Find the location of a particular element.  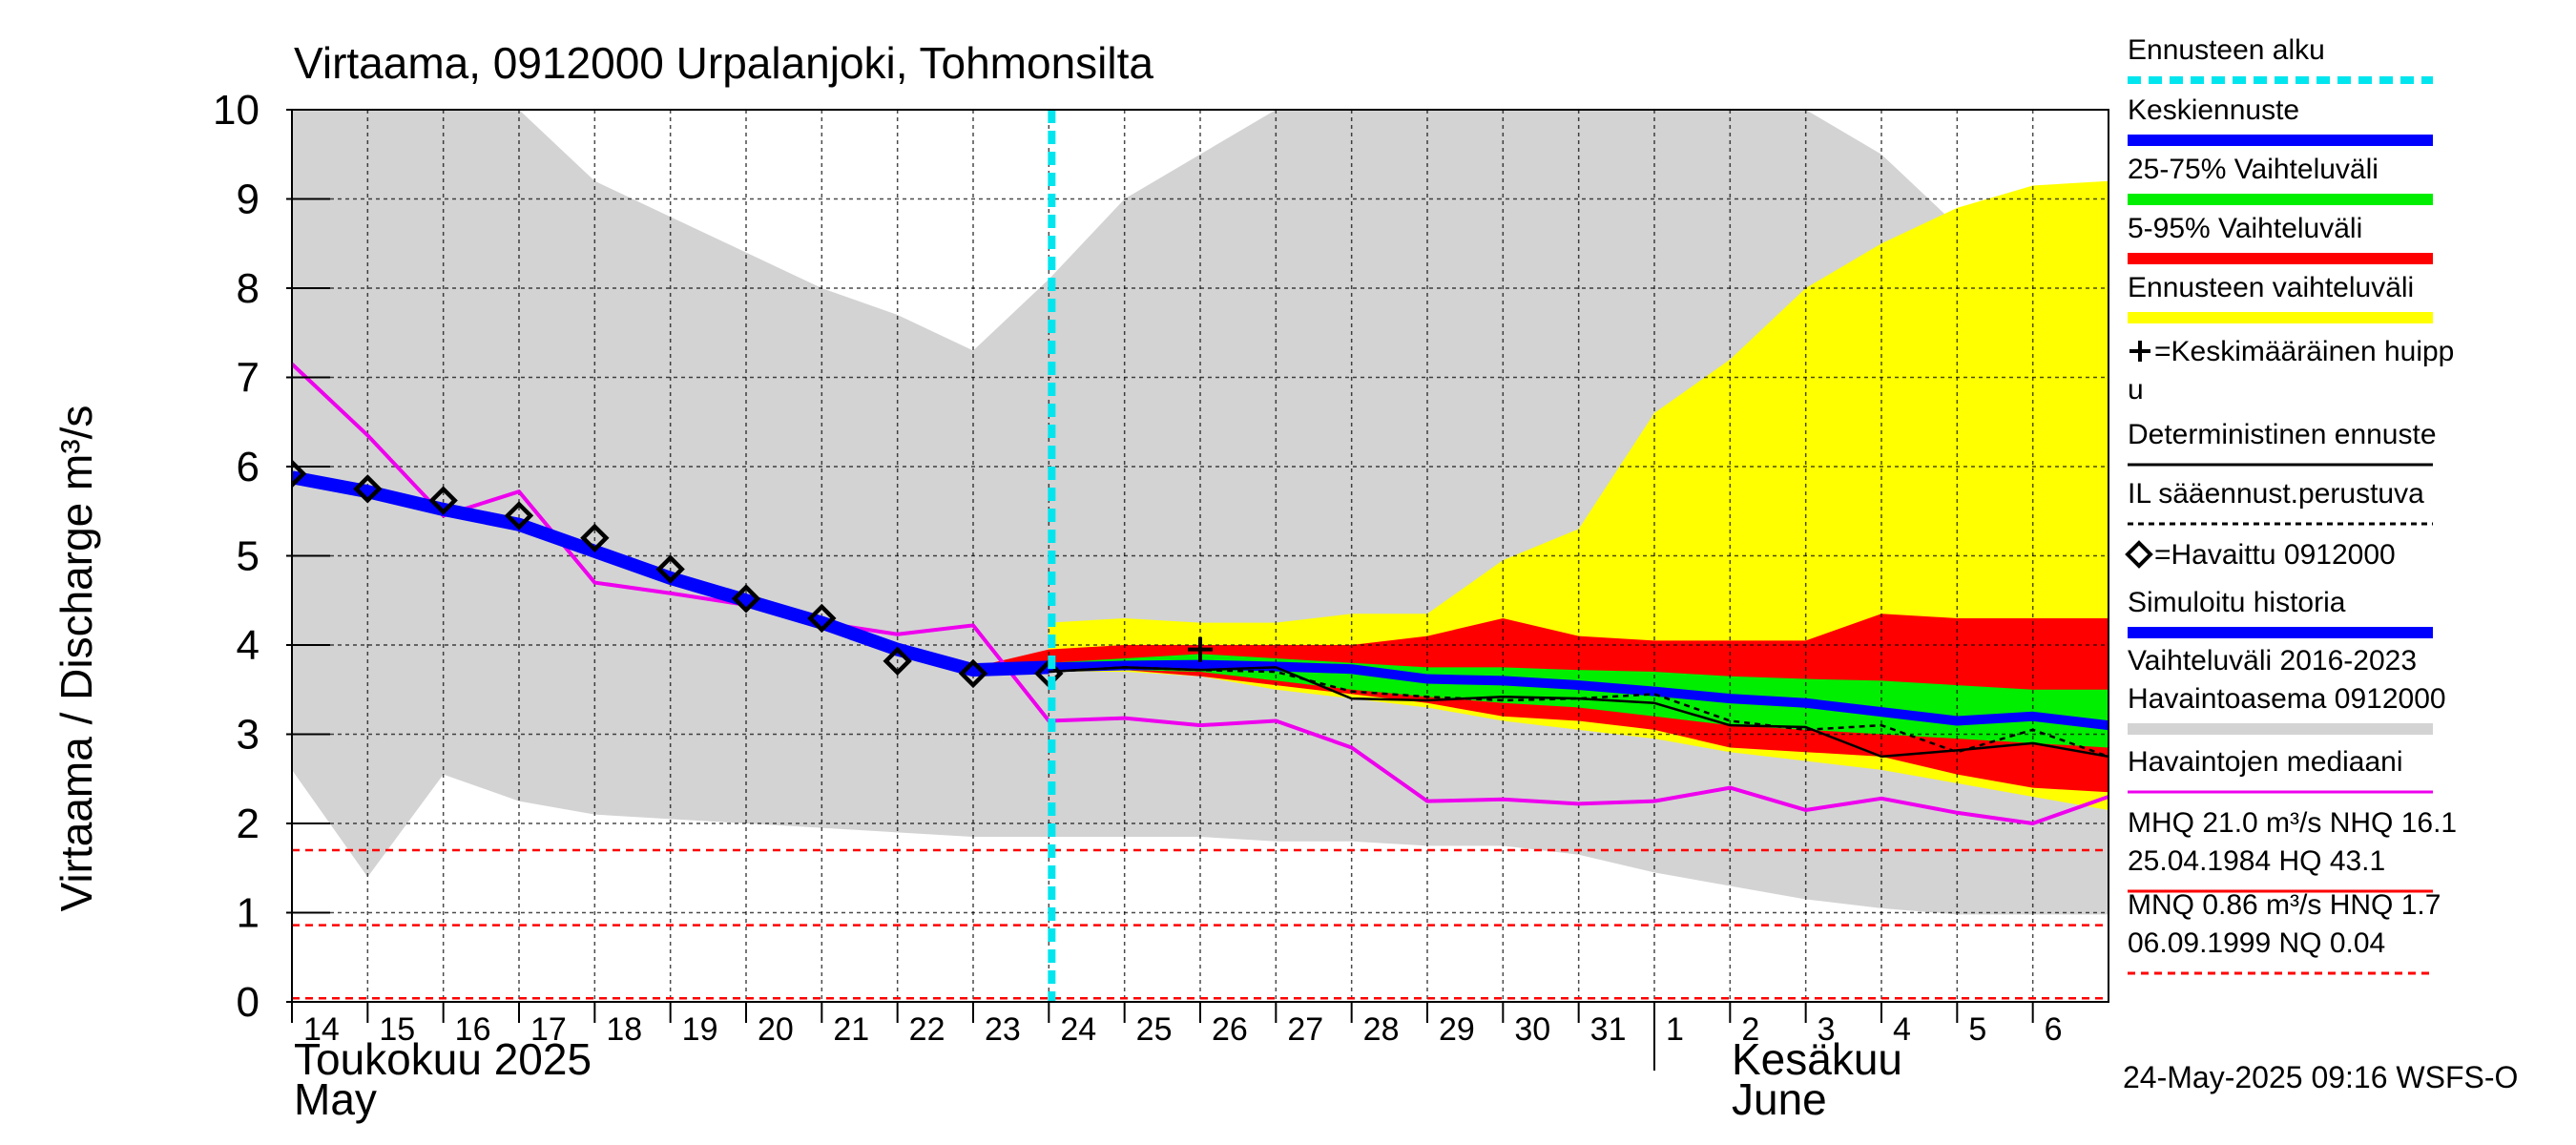

observed-points is located at coordinates (678, 574).